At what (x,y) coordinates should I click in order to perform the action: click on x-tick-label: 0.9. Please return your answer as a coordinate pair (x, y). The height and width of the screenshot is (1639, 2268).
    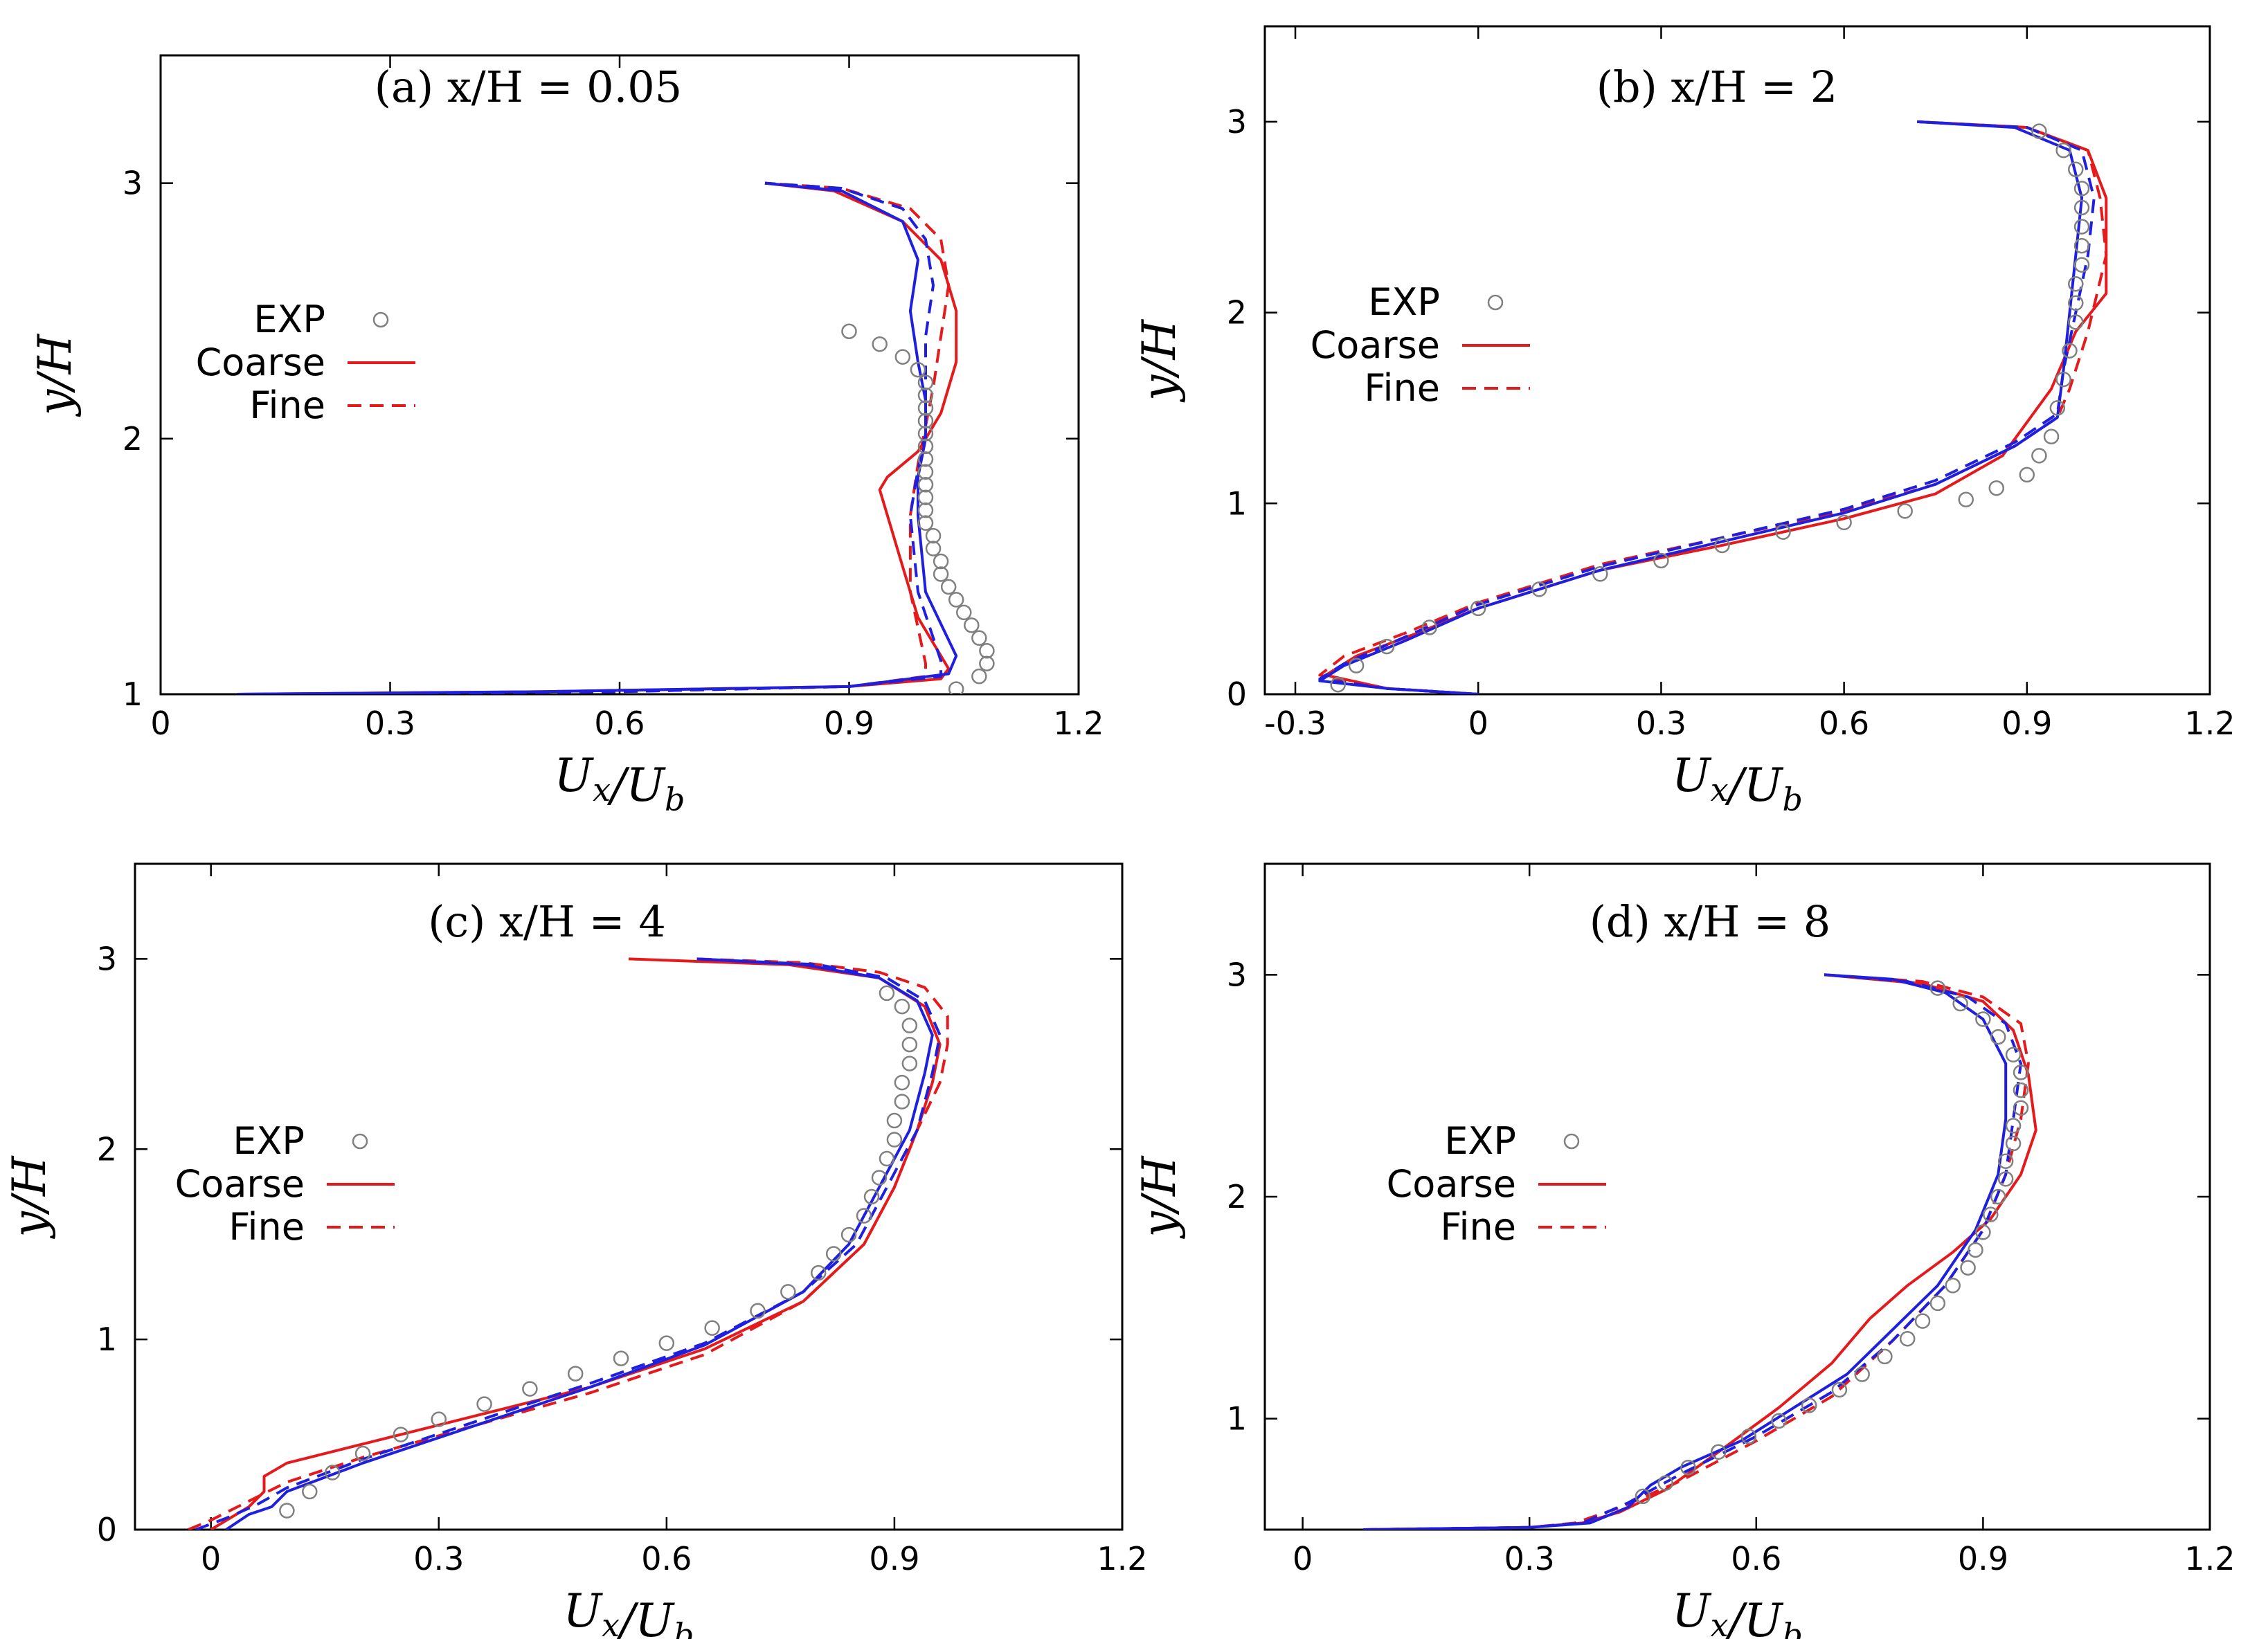
    Looking at the image, I should click on (1983, 1558).